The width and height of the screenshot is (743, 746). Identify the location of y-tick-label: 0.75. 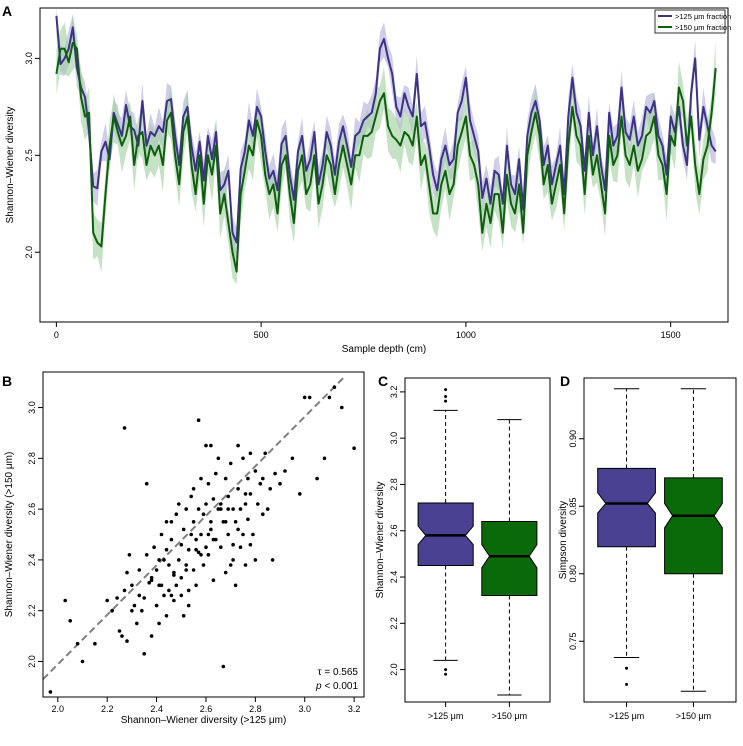
(573, 641).